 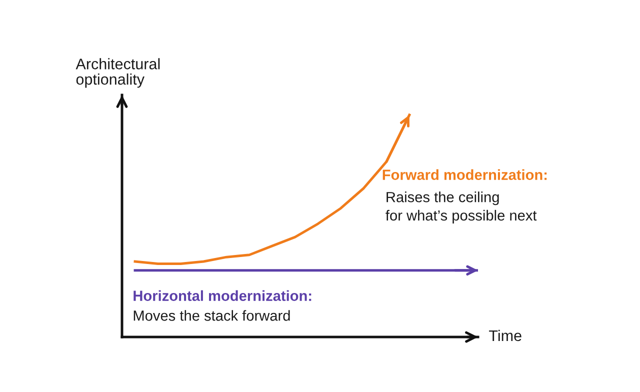 I want to click on series-label: Horizontal modernization:, so click(x=223, y=295).